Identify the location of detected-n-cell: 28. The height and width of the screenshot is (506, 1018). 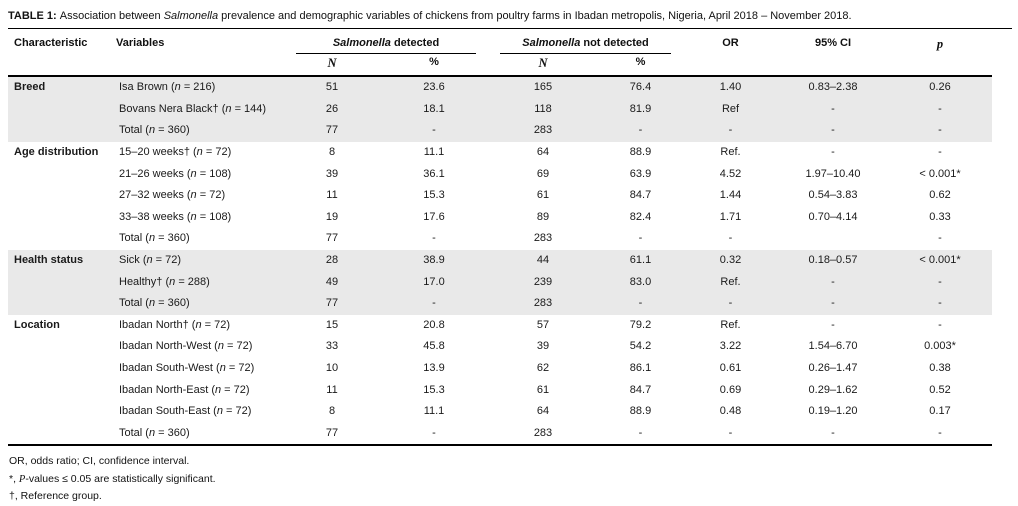
(332, 260).